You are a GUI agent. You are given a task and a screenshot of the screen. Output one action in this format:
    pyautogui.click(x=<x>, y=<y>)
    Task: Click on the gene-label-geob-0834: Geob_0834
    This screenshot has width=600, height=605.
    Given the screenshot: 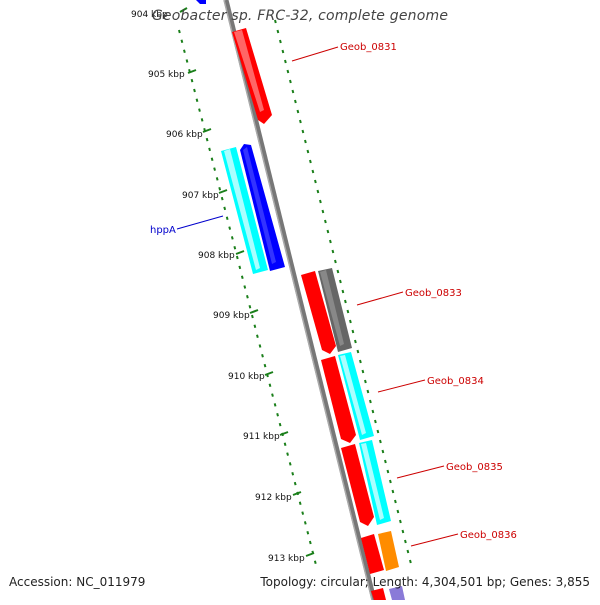 What is the action you would take?
    pyautogui.click(x=455, y=381)
    